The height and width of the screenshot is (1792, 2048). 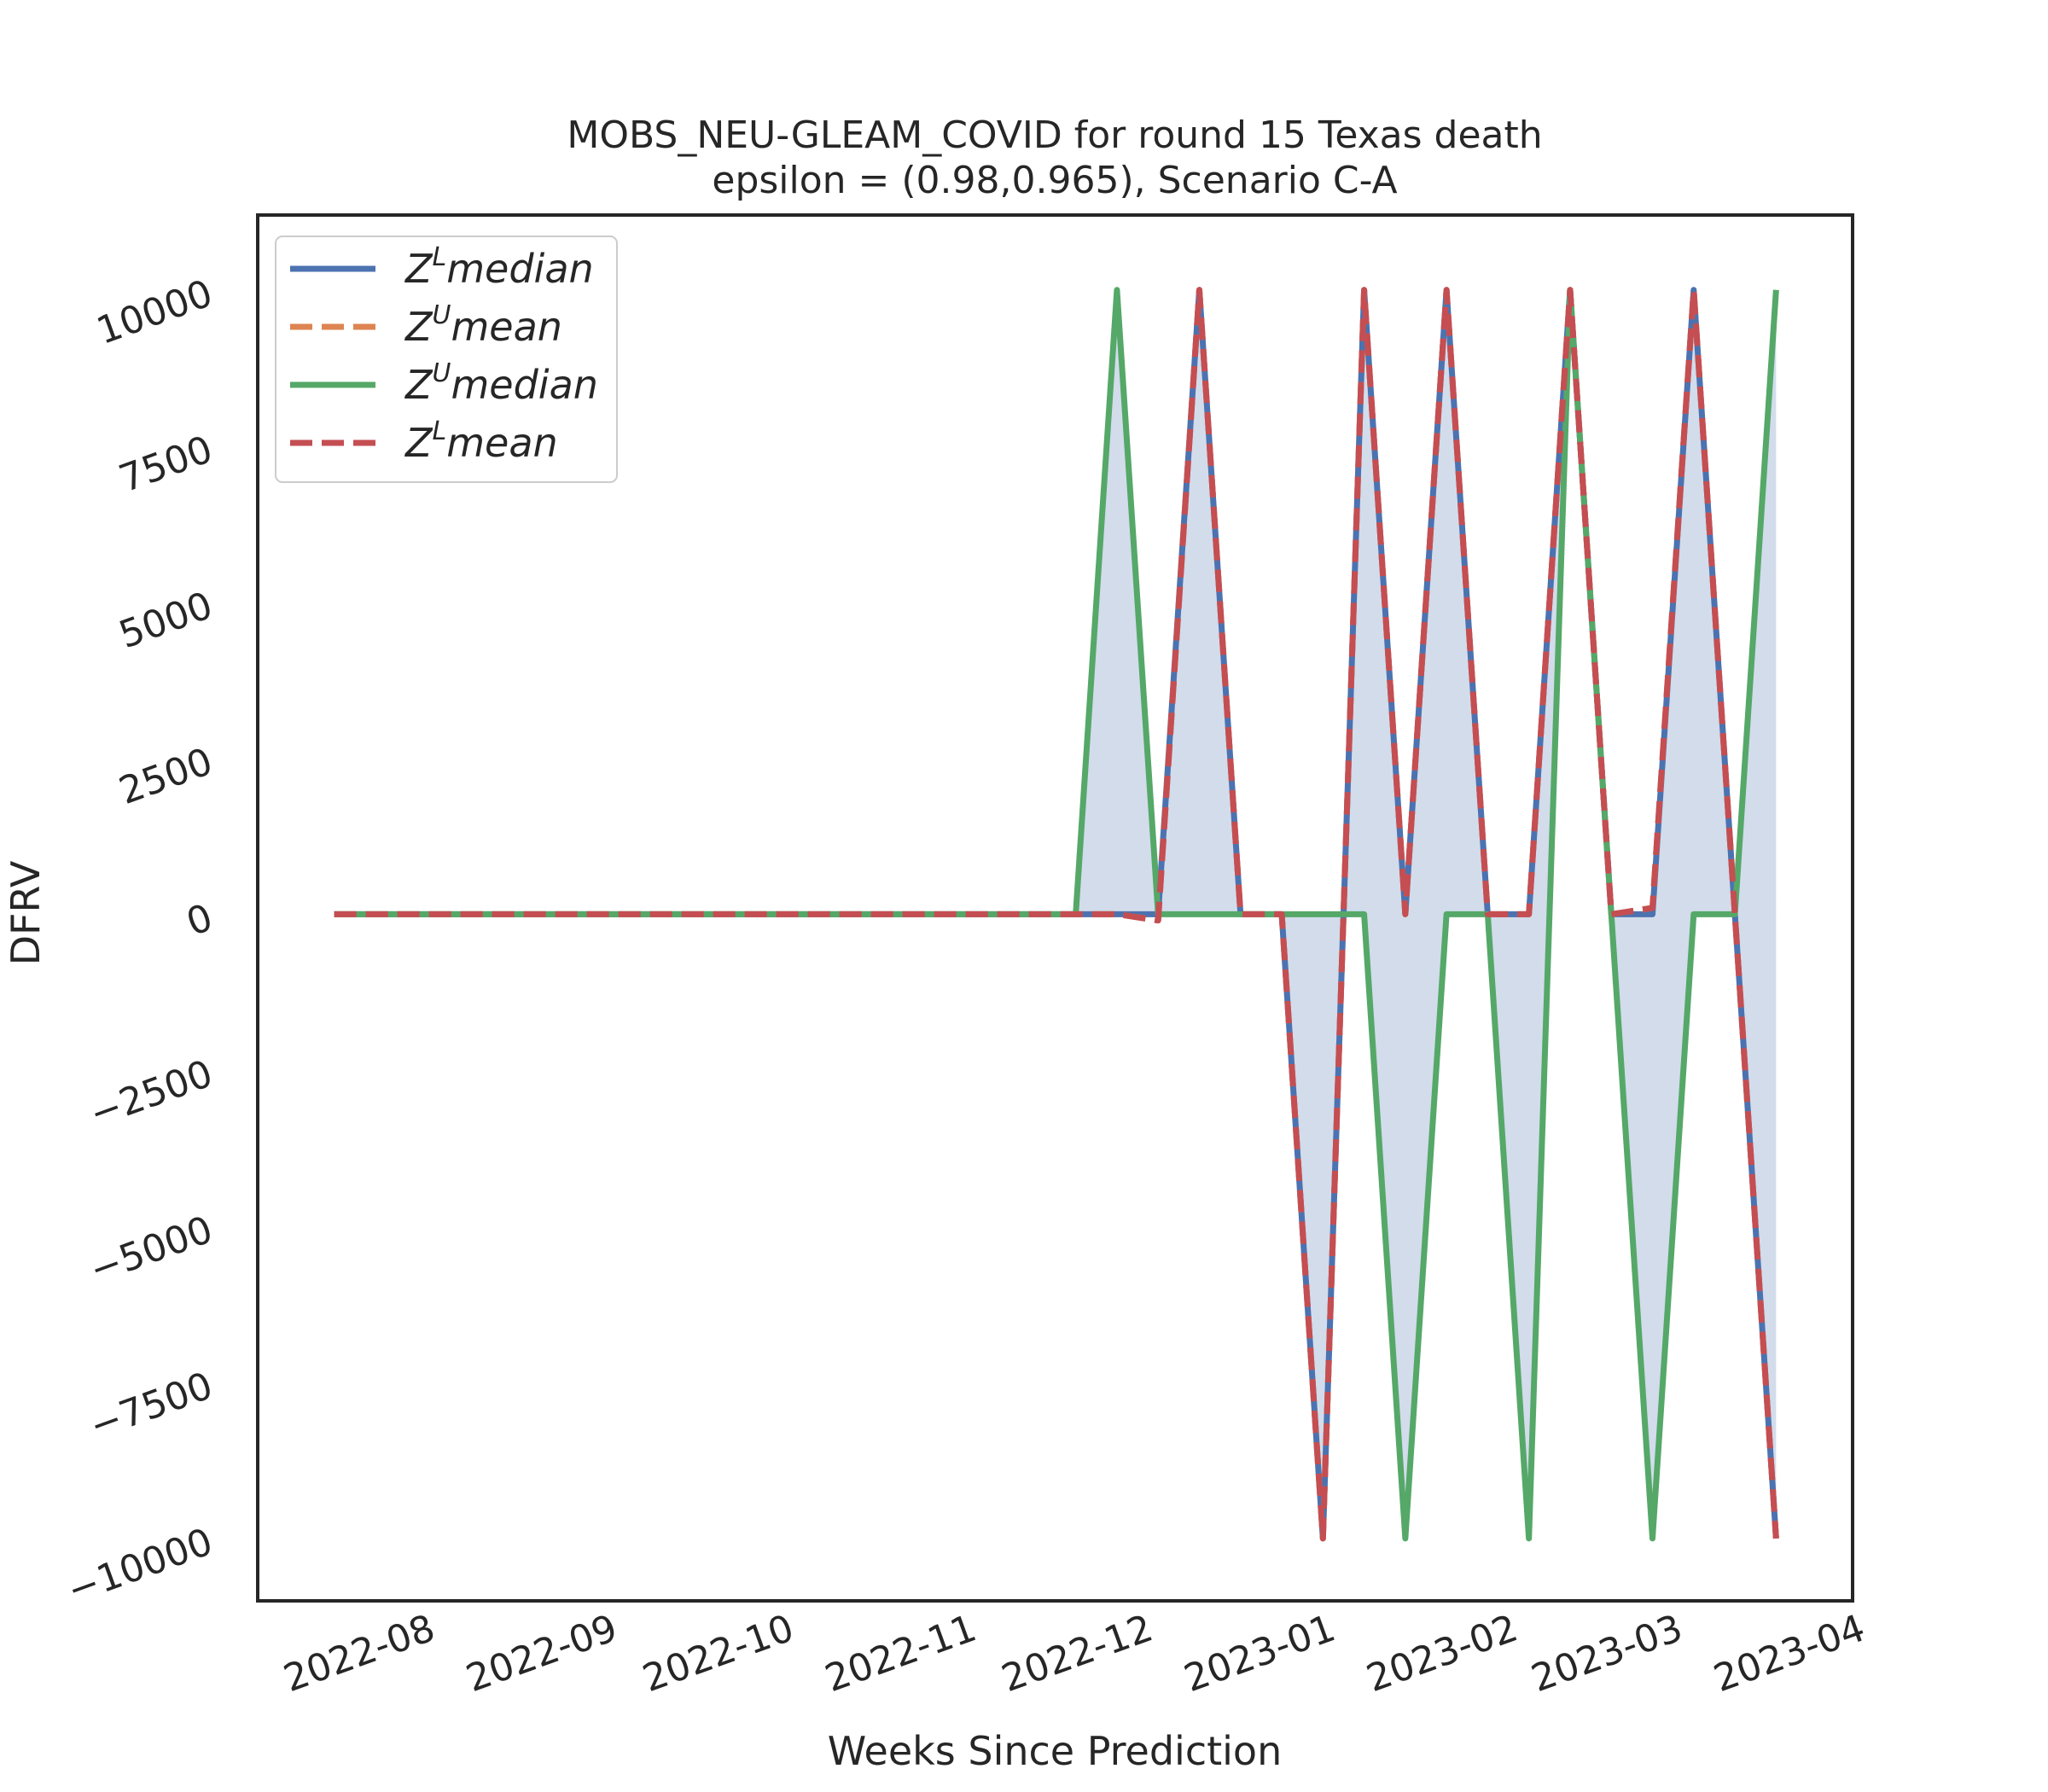 What do you see at coordinates (481, 441) in the screenshot?
I see `legend-entry-label: ZLmean` at bounding box center [481, 441].